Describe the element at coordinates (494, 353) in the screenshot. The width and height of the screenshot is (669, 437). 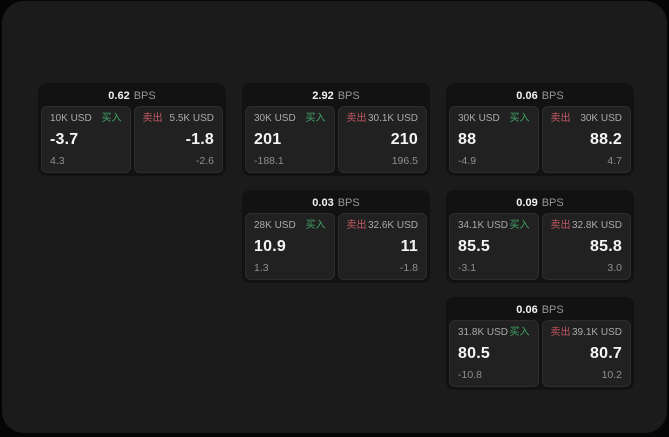
I see `buy-panel: 31.8K USD 买入 80.5 -10.8` at that location.